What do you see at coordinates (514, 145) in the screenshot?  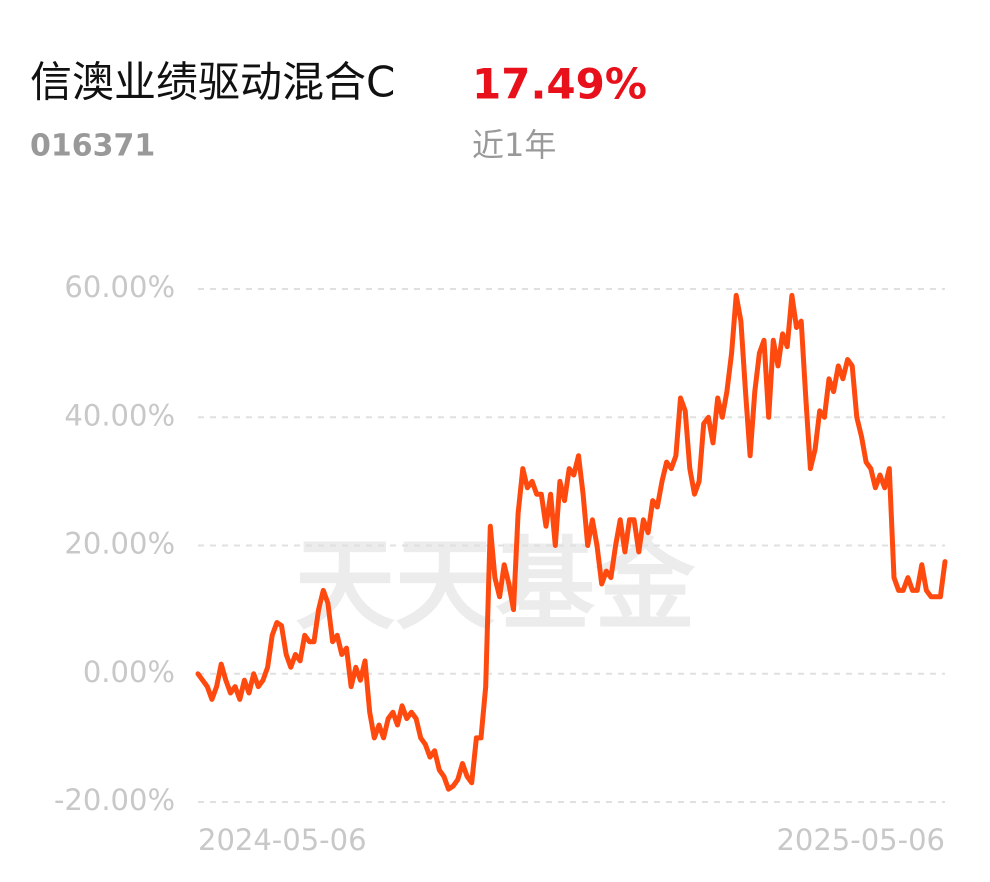 I see `period-label: 近1年` at bounding box center [514, 145].